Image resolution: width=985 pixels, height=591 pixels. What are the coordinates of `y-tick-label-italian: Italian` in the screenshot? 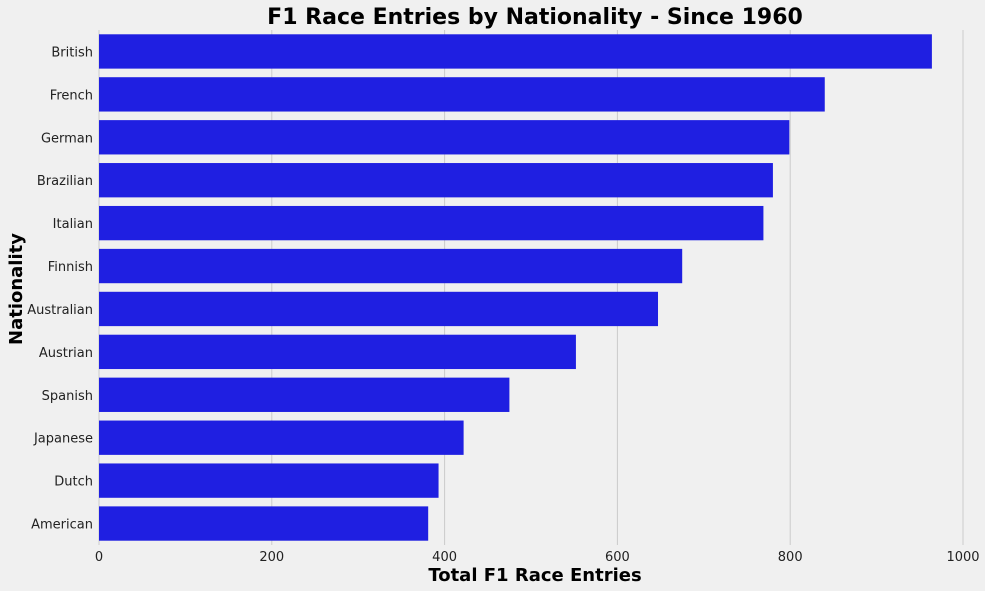 It's located at (73, 224).